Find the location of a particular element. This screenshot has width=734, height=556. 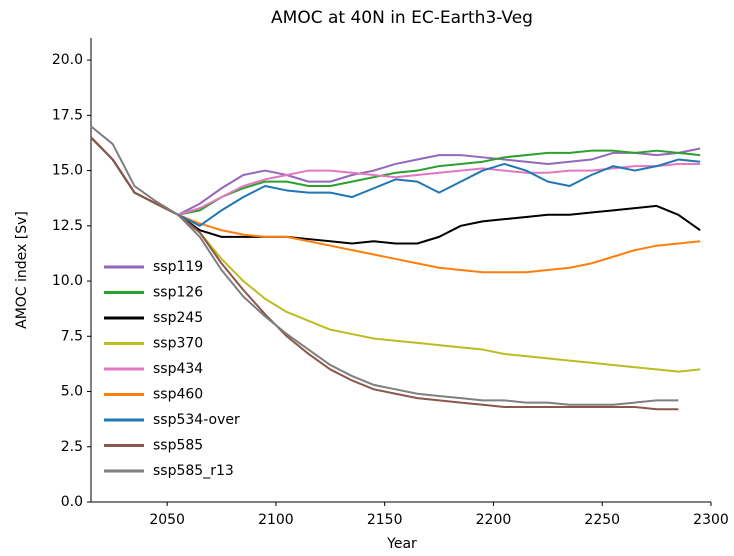

legend-label: ssp370 is located at coordinates (178, 344).